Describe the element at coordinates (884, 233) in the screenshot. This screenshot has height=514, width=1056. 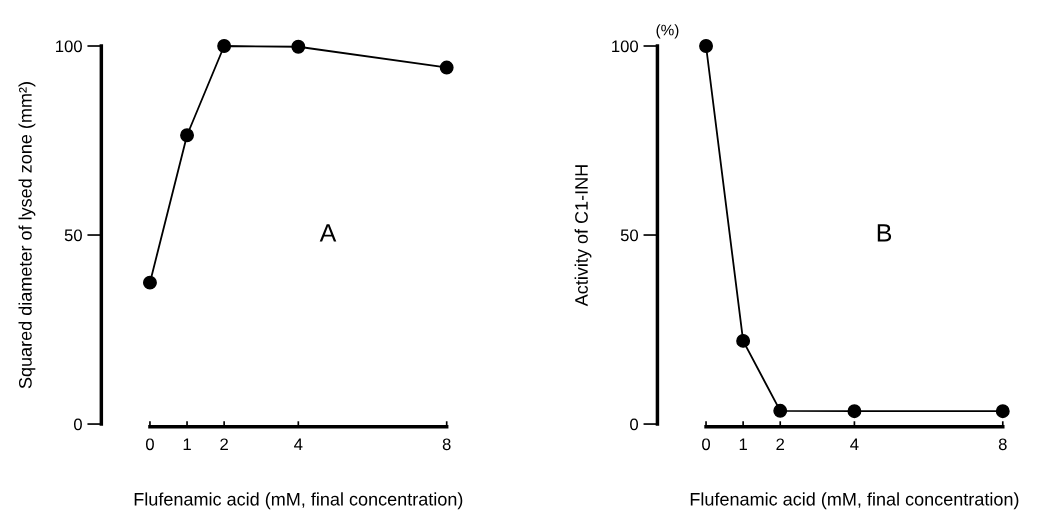
I see `annotation: B` at that location.